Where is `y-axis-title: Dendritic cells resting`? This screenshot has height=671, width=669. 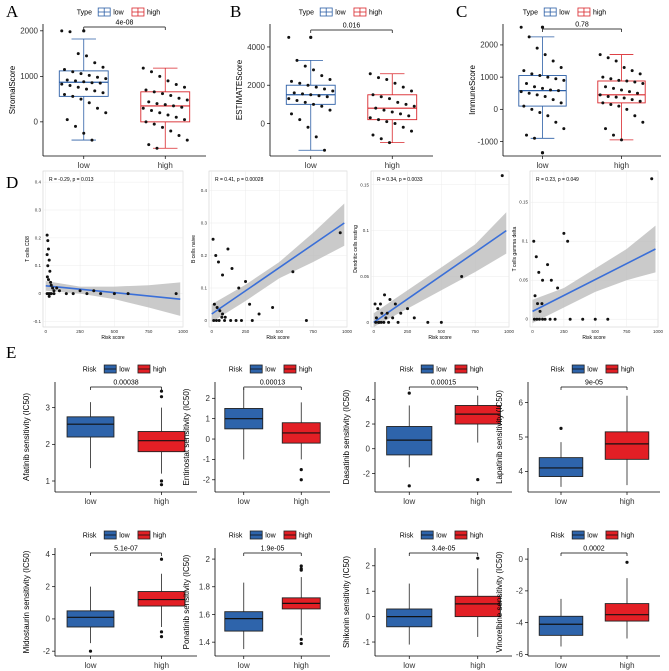
y-axis-title: Dendritic cells resting is located at coordinates (356, 249).